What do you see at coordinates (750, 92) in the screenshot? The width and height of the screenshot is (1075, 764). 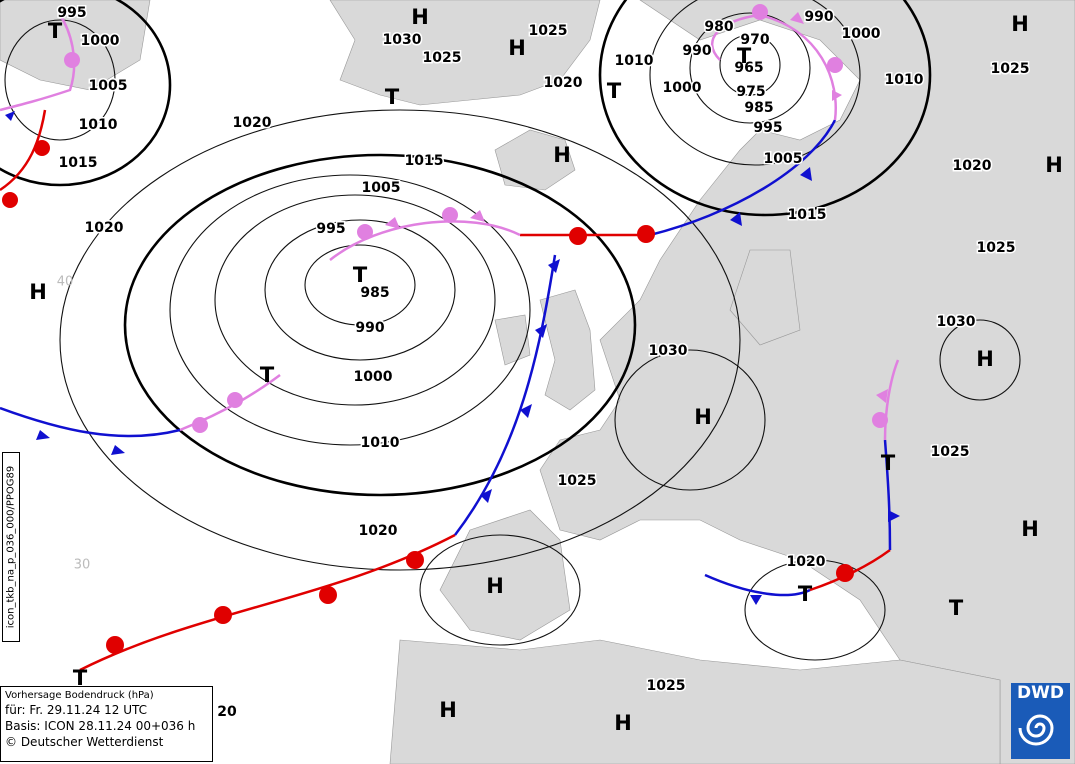 I see `isobar-label: 975` at bounding box center [750, 92].